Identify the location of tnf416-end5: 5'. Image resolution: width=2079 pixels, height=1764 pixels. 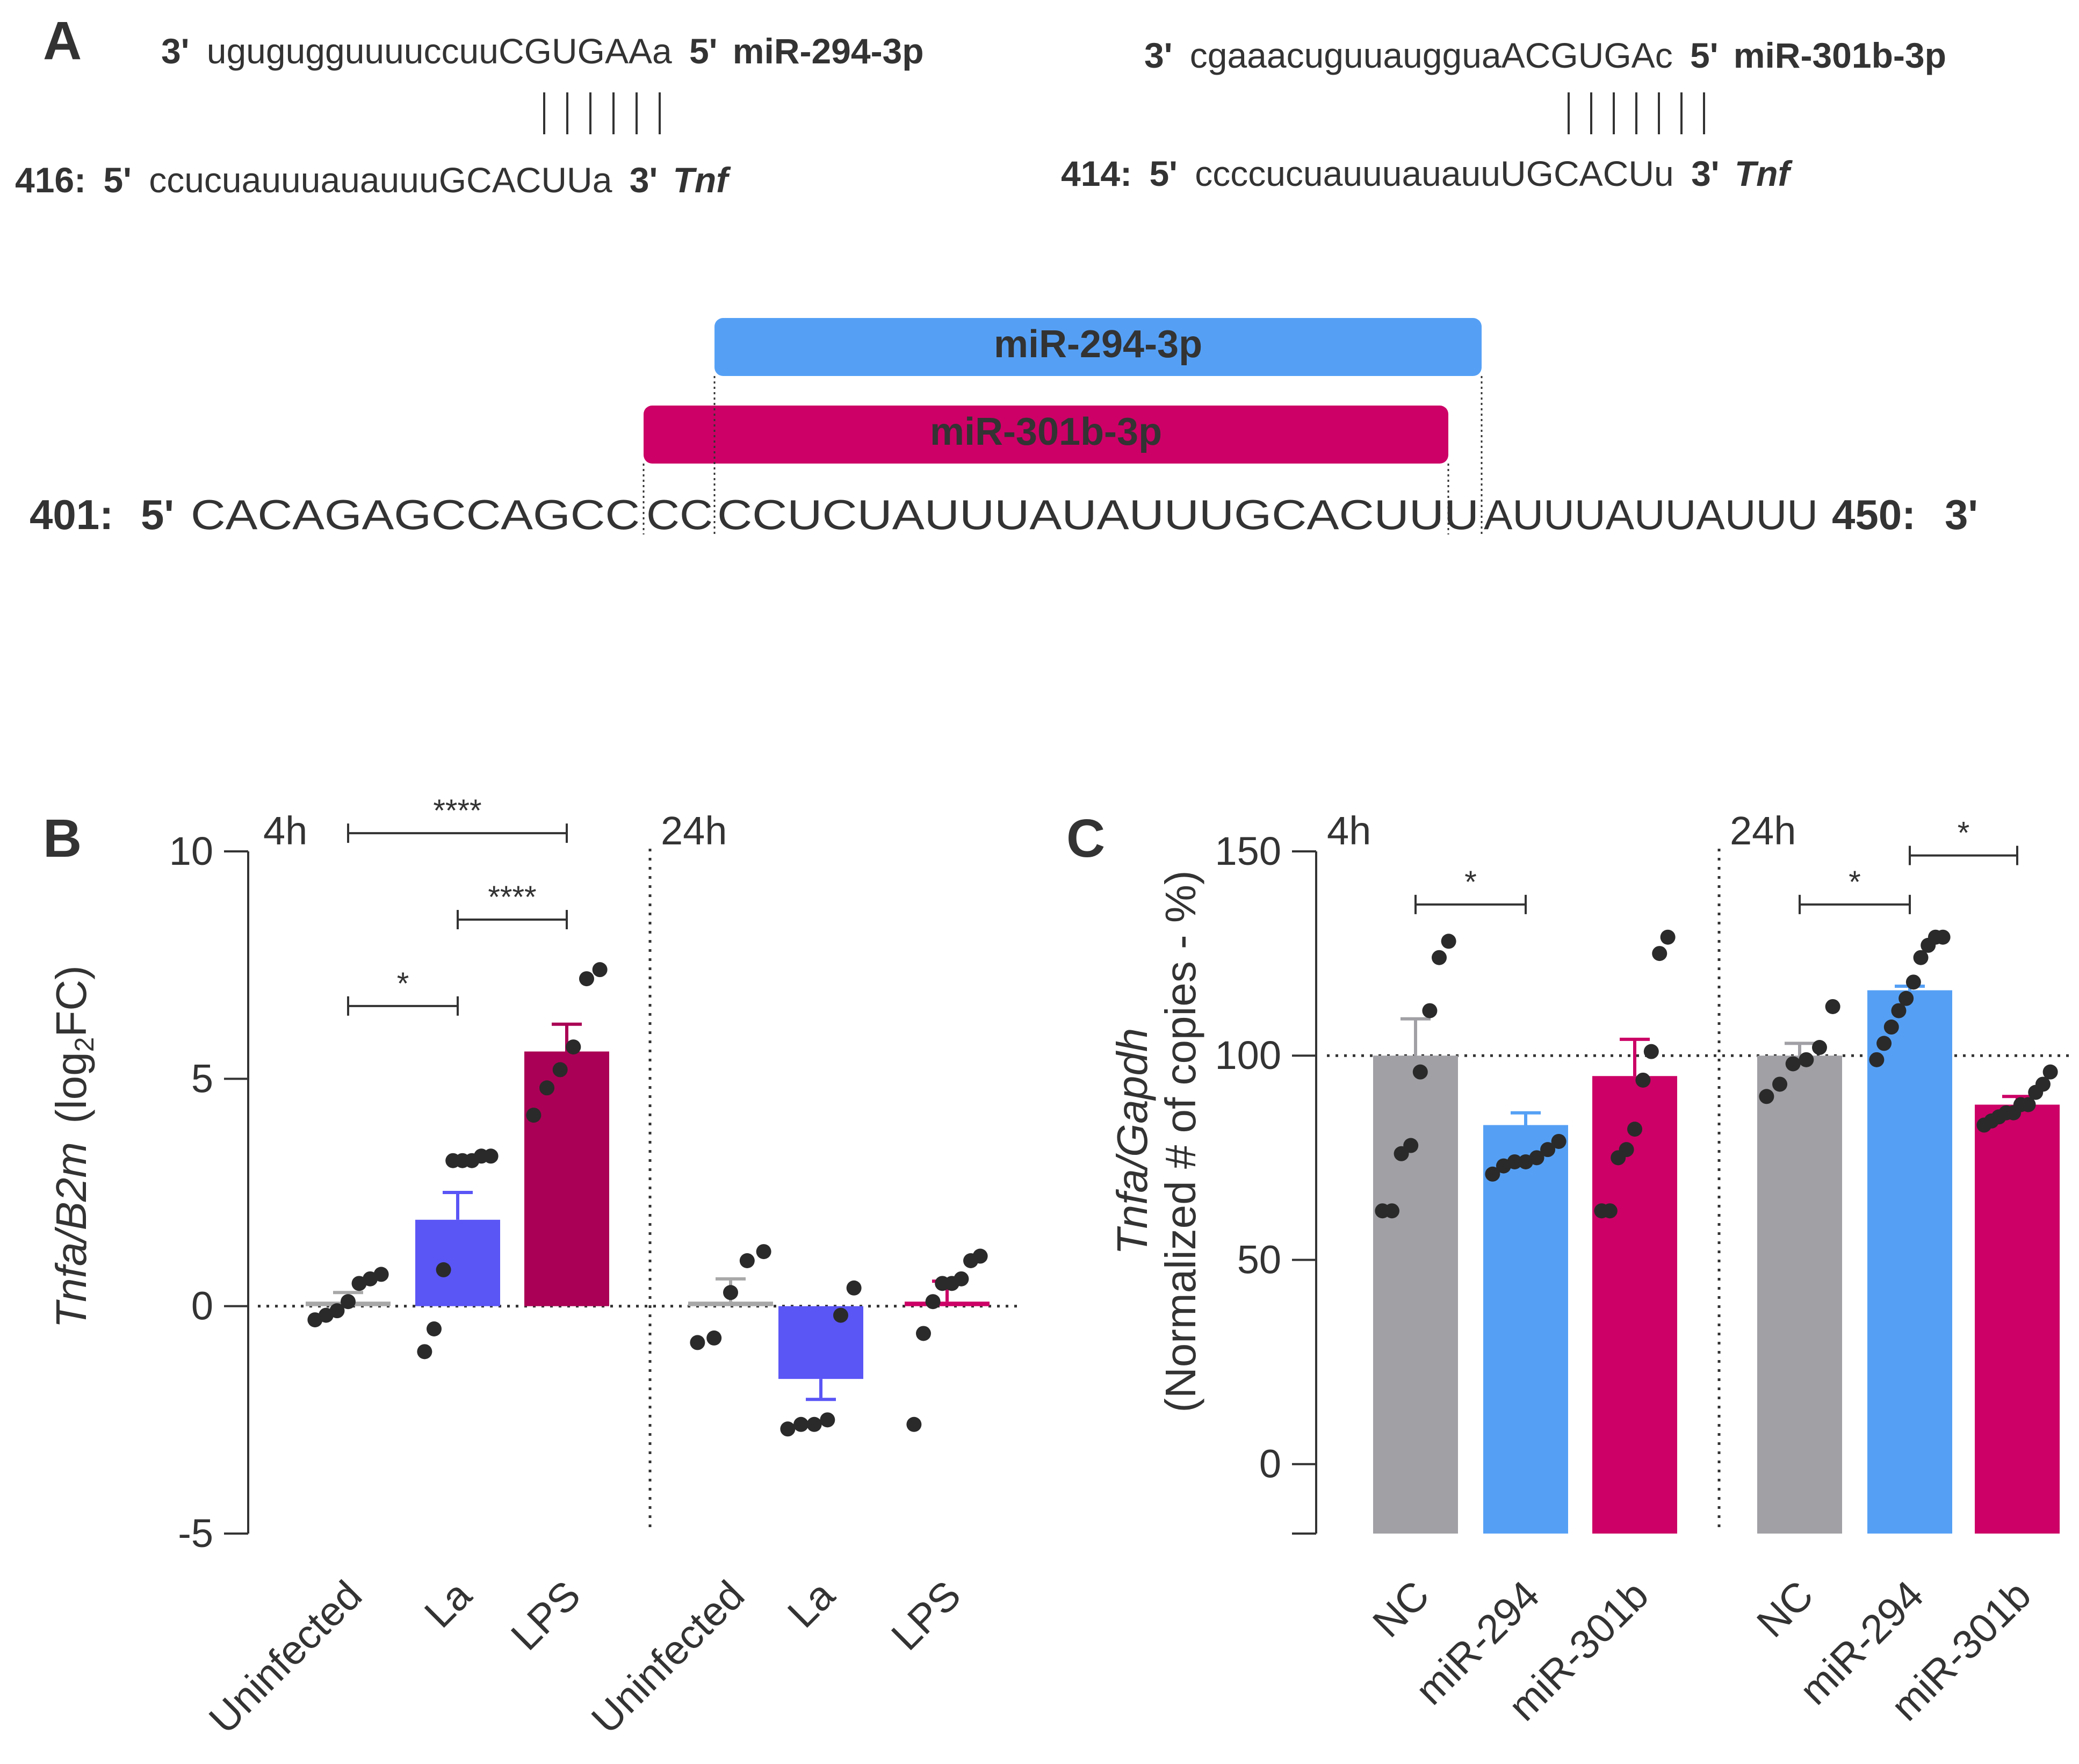
(117, 180).